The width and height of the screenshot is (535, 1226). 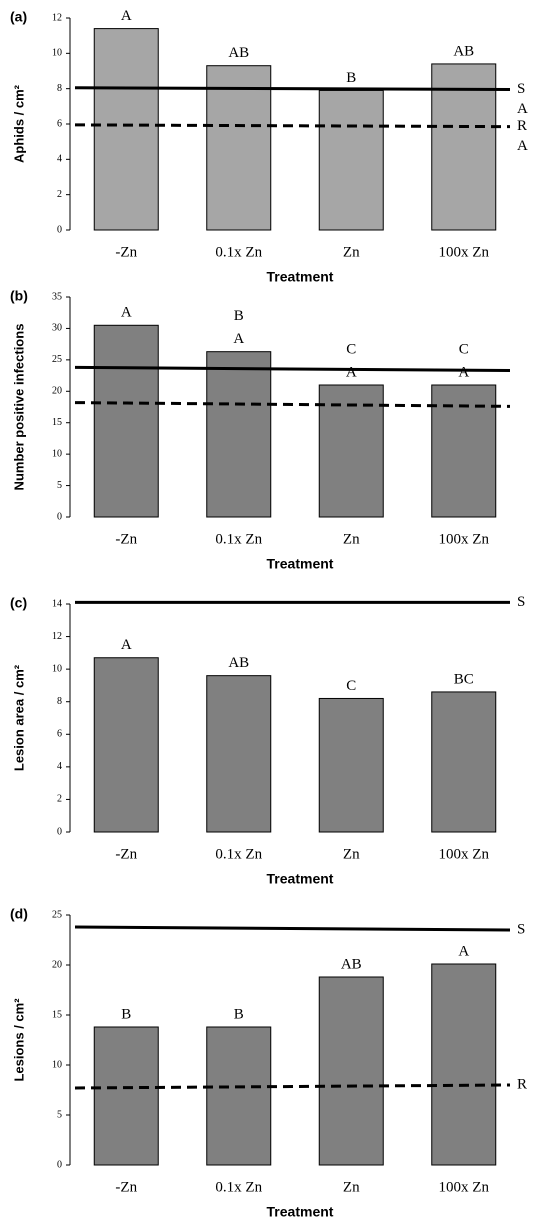 What do you see at coordinates (19, 914) in the screenshot?
I see `panel-label: (d)` at bounding box center [19, 914].